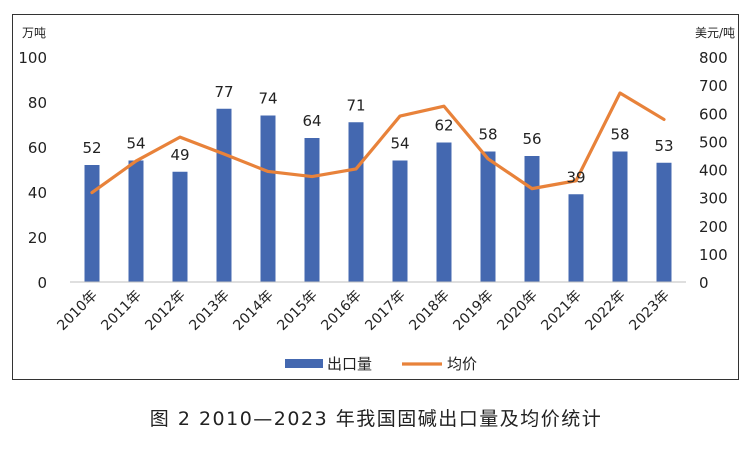  I want to click on x-tick-label: 2011年, so click(121, 311).